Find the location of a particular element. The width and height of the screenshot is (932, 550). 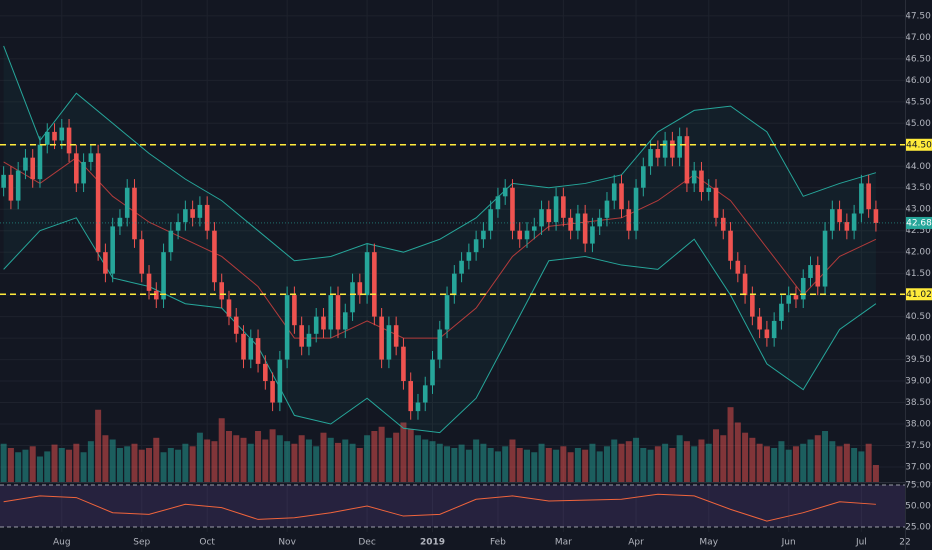

y-tick-label: 39.50 is located at coordinates (918, 360).